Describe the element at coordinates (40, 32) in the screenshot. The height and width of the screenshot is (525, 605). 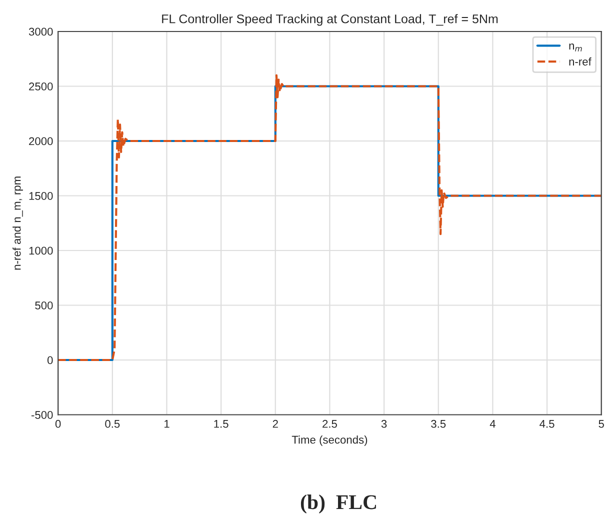
I see `y-tick-label: 3000` at that location.